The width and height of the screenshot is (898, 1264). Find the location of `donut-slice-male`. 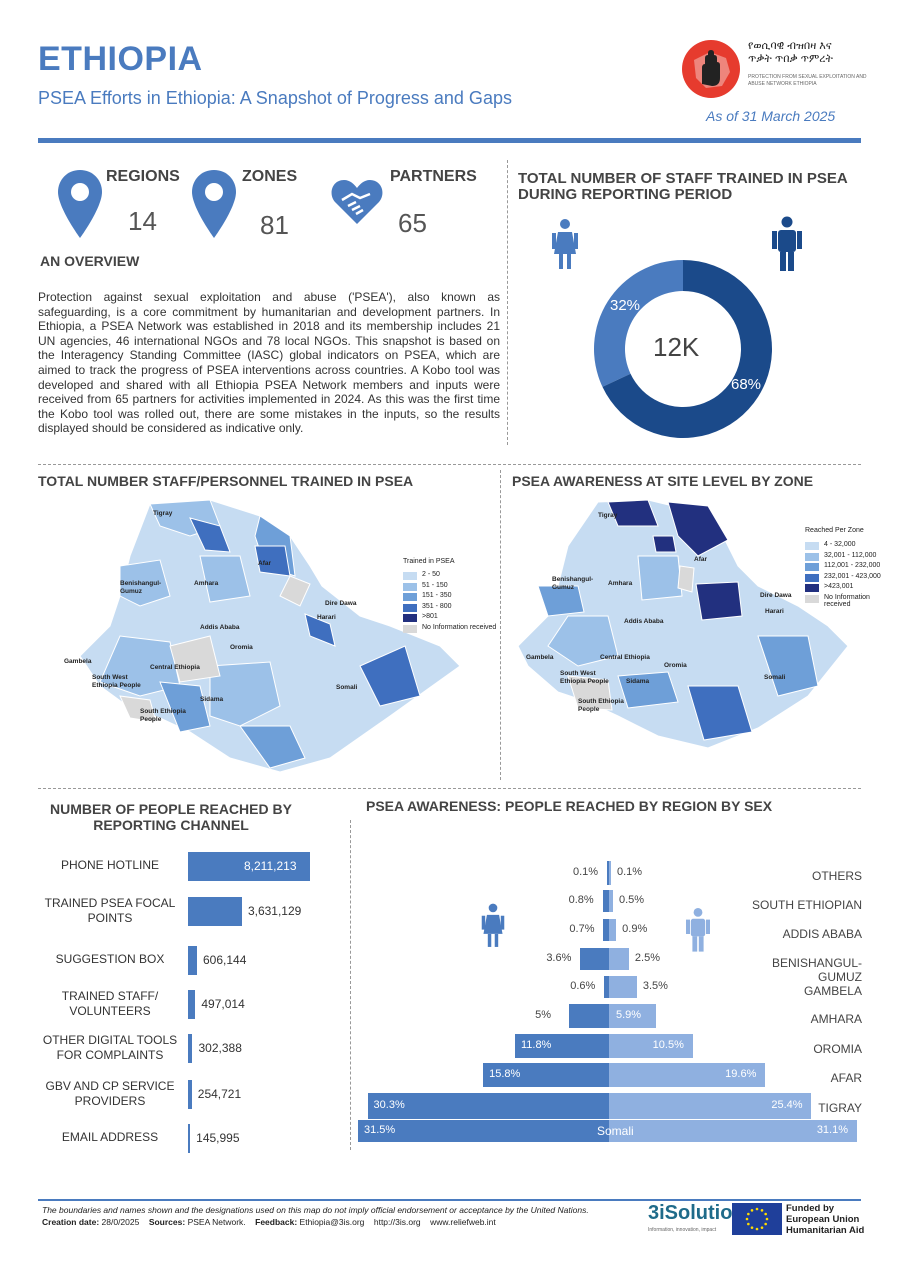

donut-slice-male is located at coordinates (687, 349).